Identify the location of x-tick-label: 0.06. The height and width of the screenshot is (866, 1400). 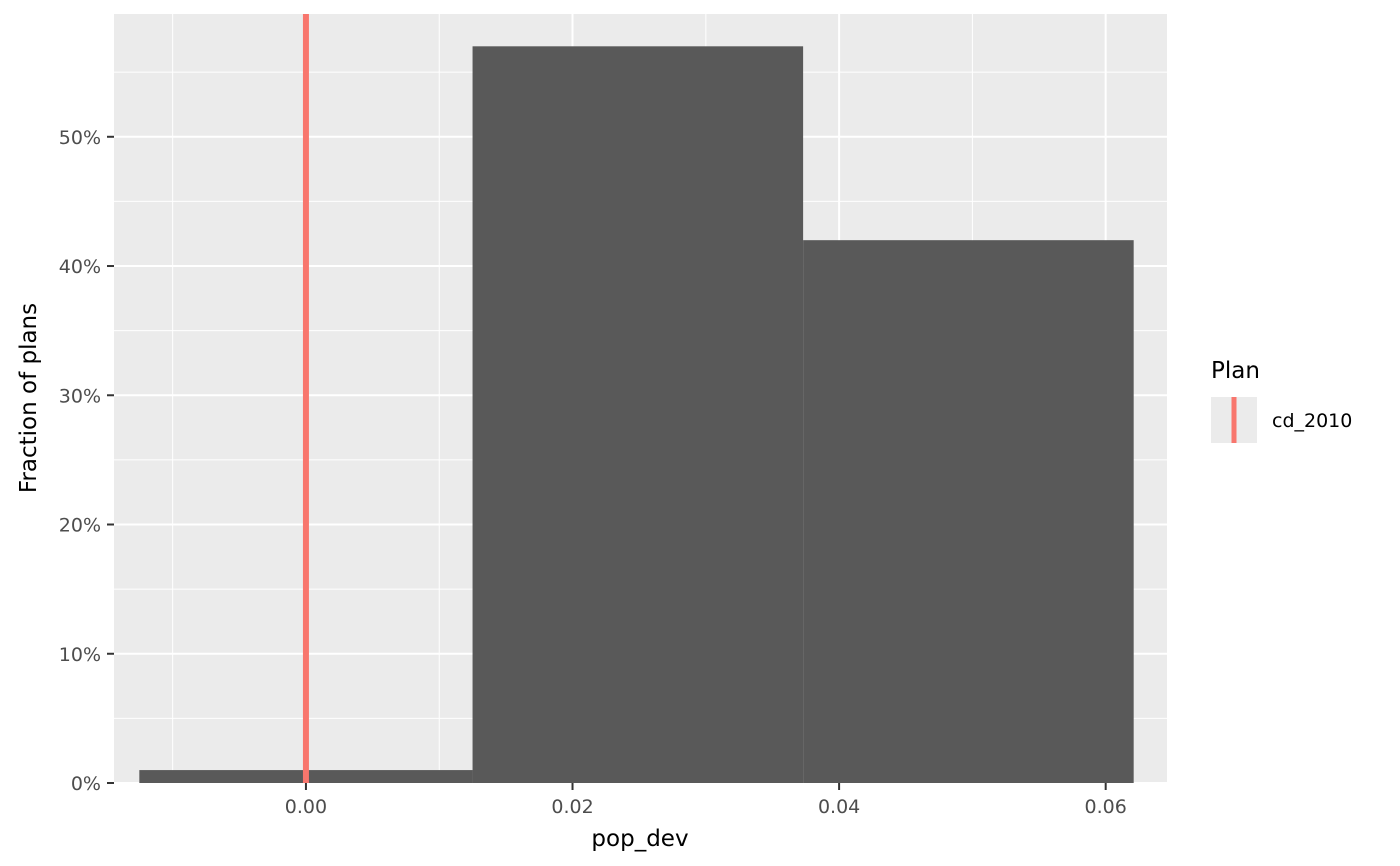
(1106, 807).